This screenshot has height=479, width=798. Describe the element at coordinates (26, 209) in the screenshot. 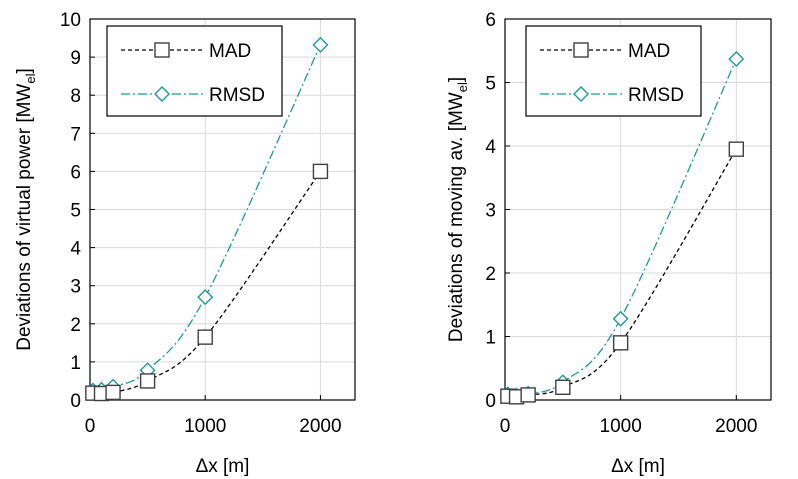

I see `y-axis-label: Deviations of virtual power [MWel]` at that location.